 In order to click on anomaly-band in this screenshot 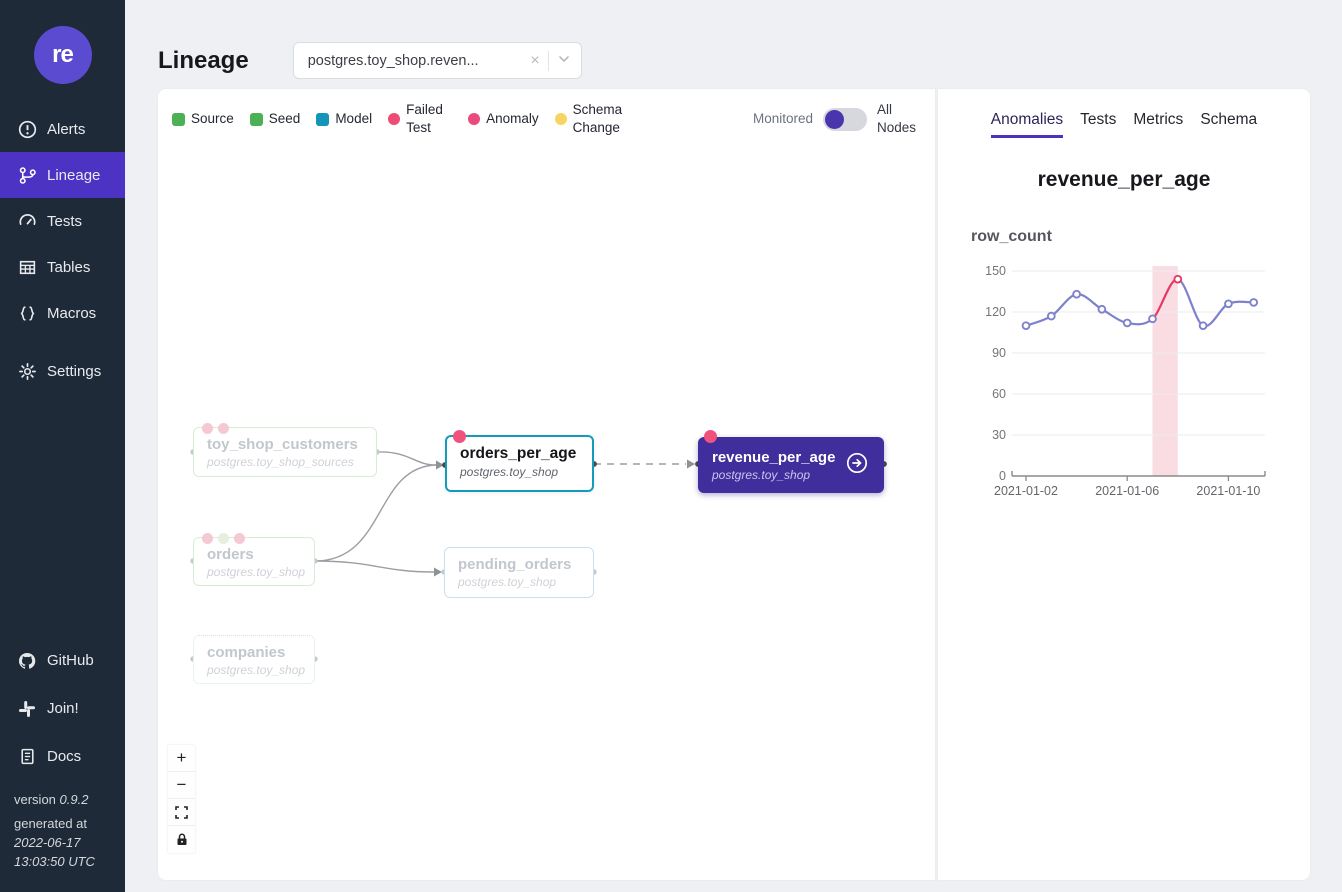, I will do `click(1165, 371)`.